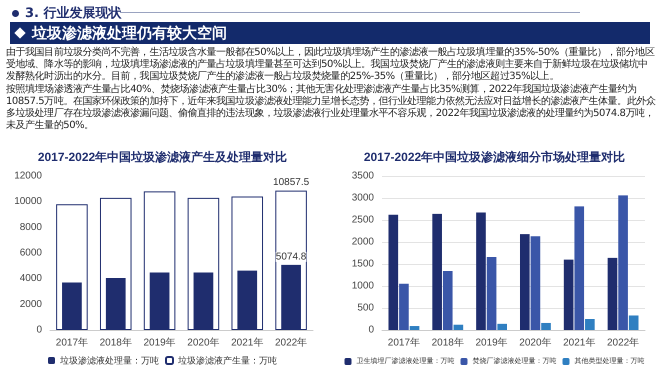 Image resolution: width=660 pixels, height=374 pixels. I want to click on y-tick-label: 12000, so click(28, 176).